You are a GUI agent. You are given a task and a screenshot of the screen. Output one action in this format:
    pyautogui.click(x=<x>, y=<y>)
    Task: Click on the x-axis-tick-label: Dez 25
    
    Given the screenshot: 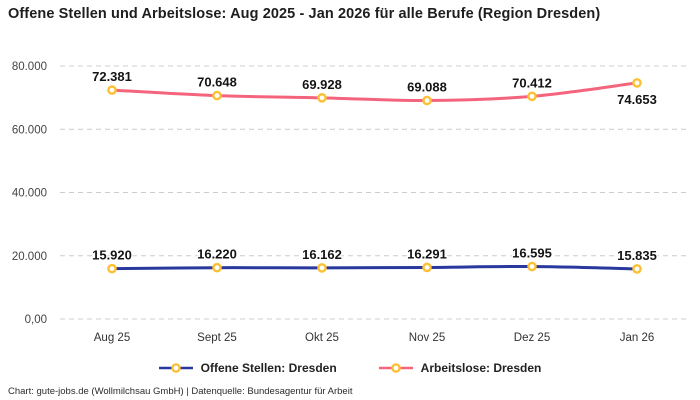 What is the action you would take?
    pyautogui.click(x=532, y=338)
    